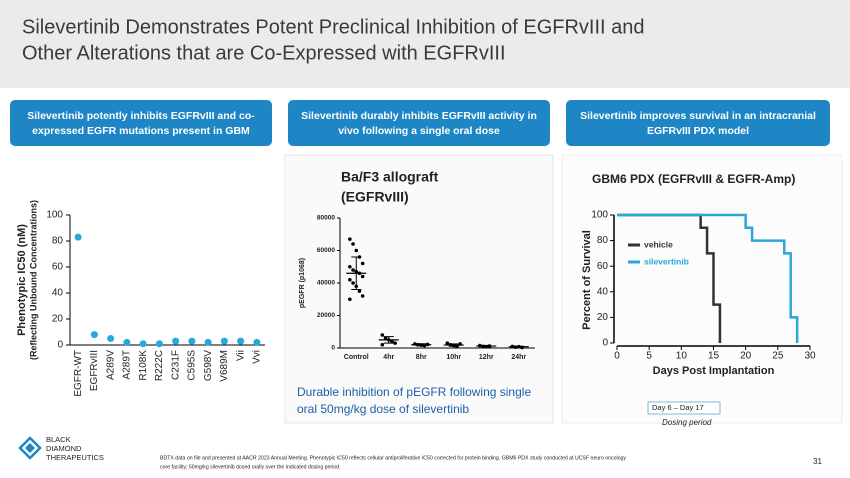  Describe the element at coordinates (22, 280) in the screenshot. I see `y-axis-label: Phenotypic IC50 (nM)` at that location.